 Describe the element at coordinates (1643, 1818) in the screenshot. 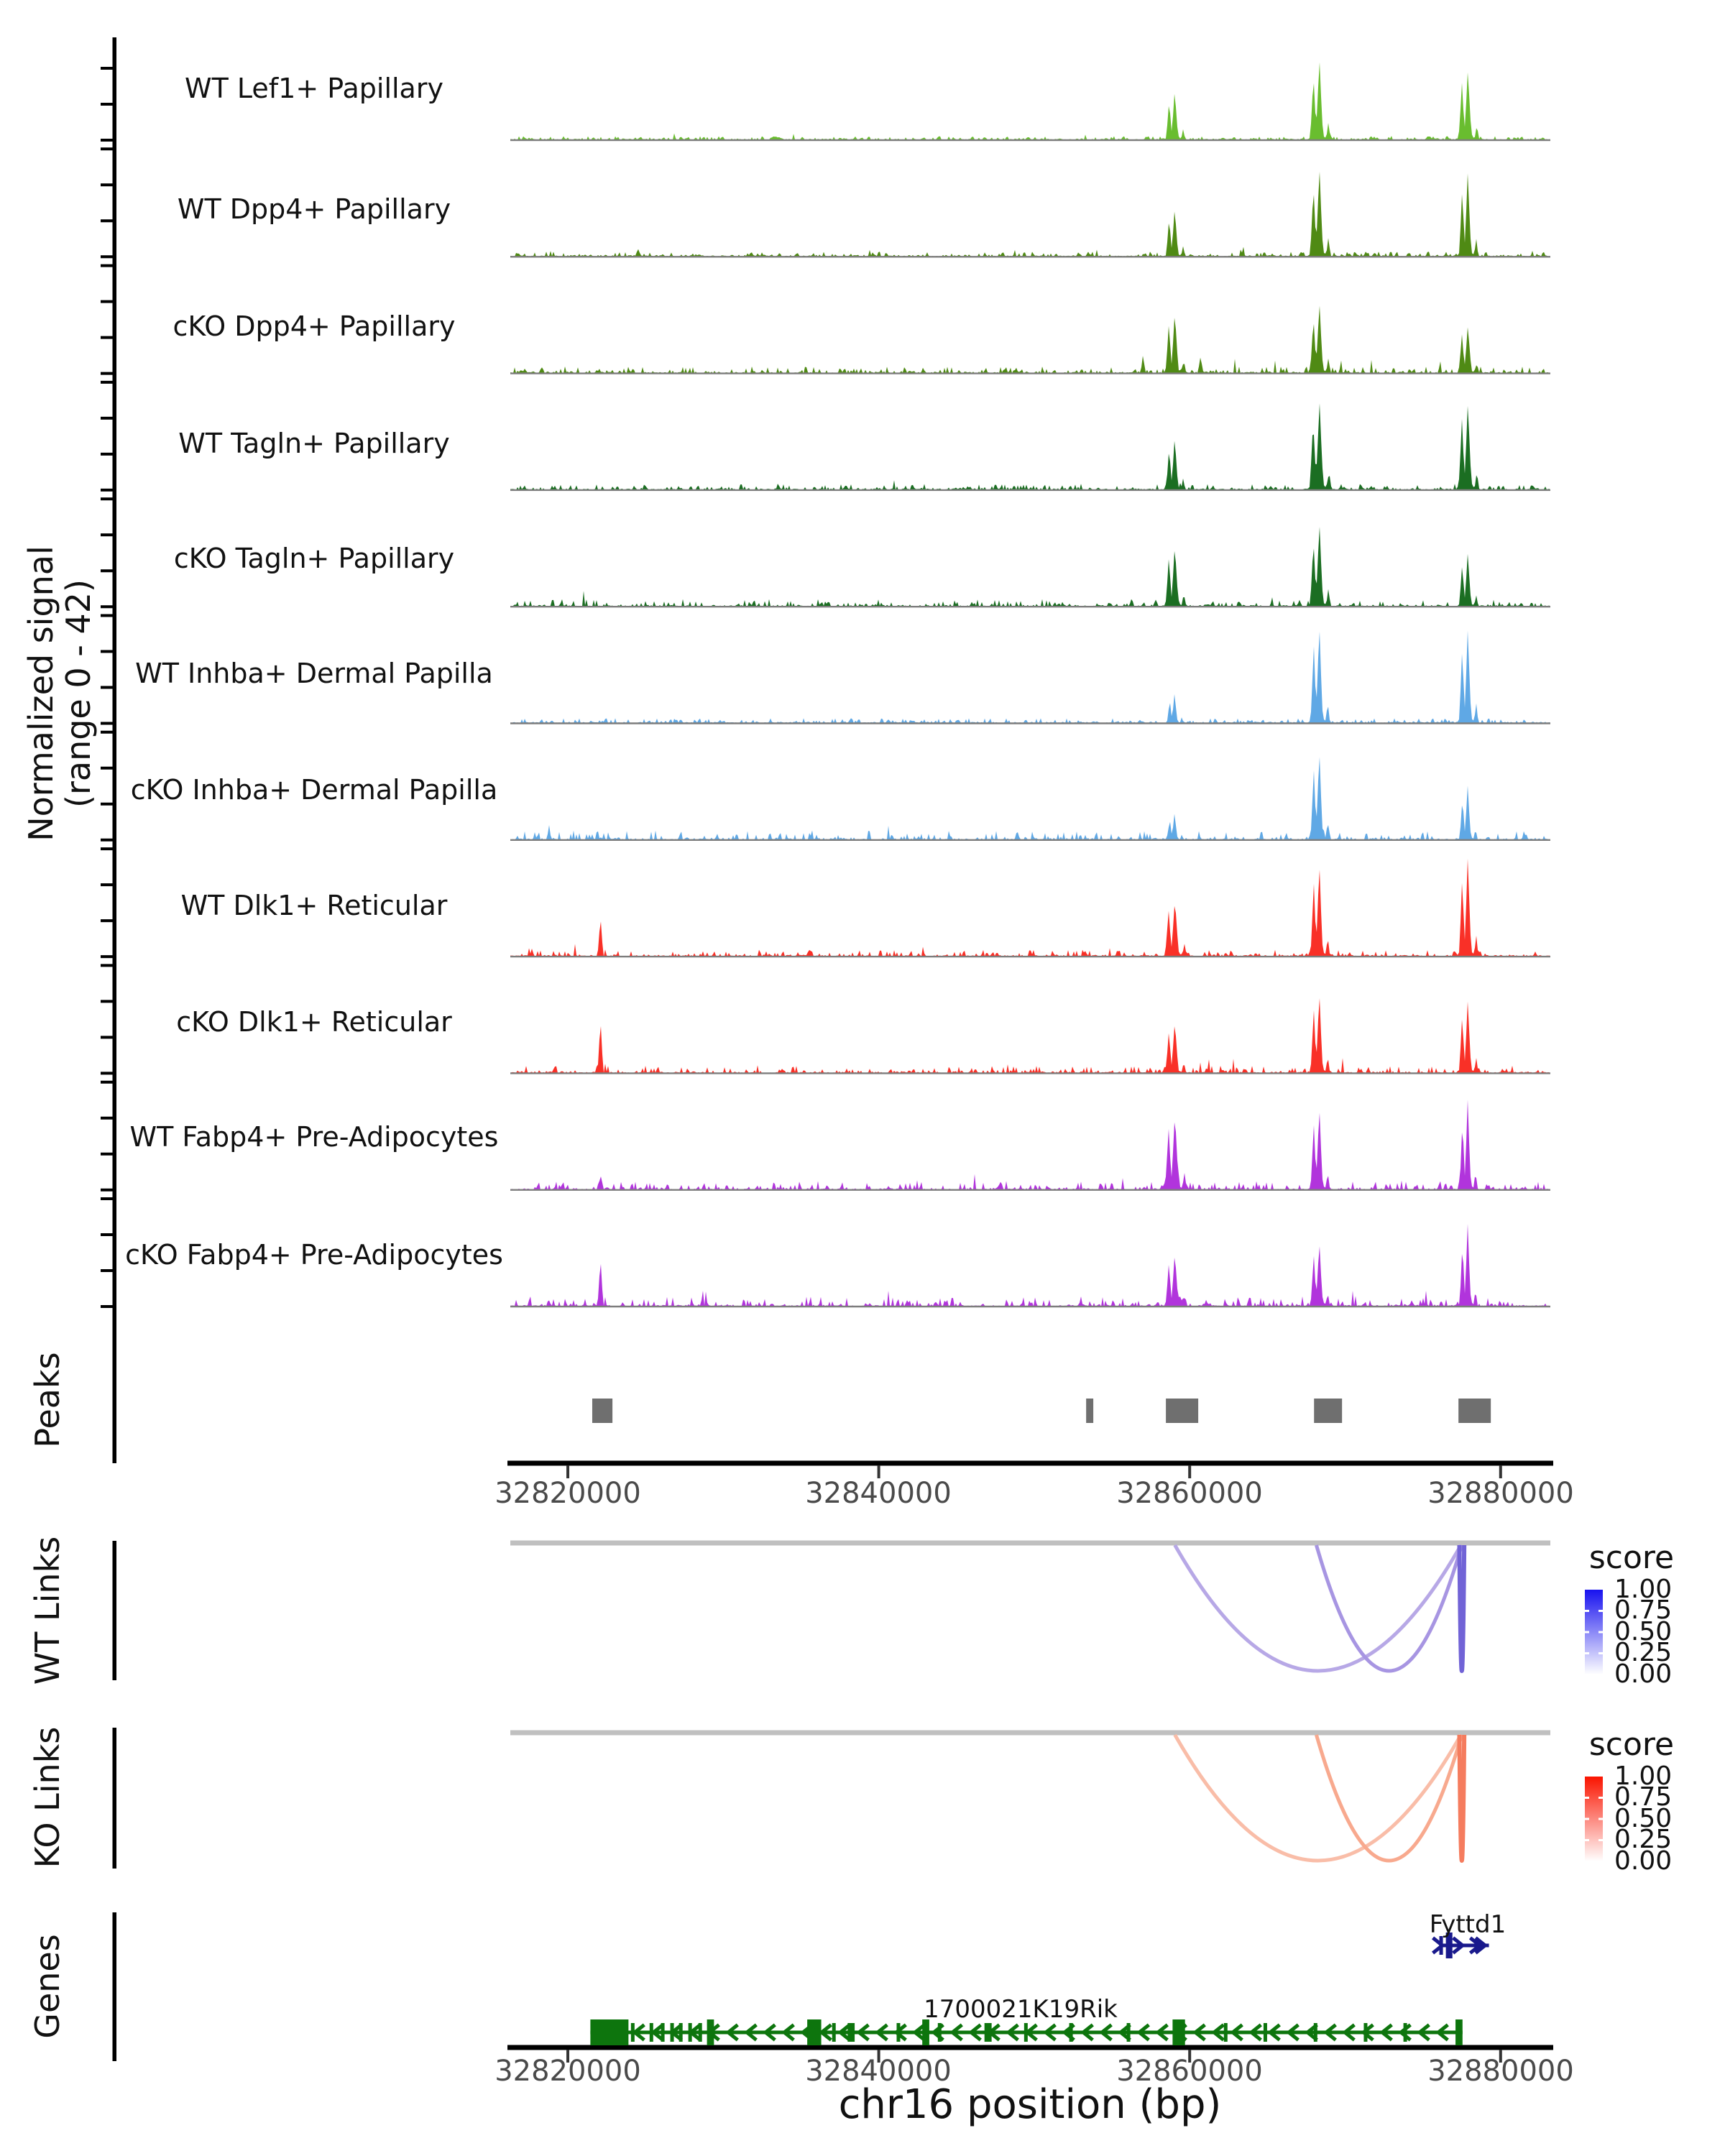

I see `ko-legend-tick-050: 0.50` at that location.